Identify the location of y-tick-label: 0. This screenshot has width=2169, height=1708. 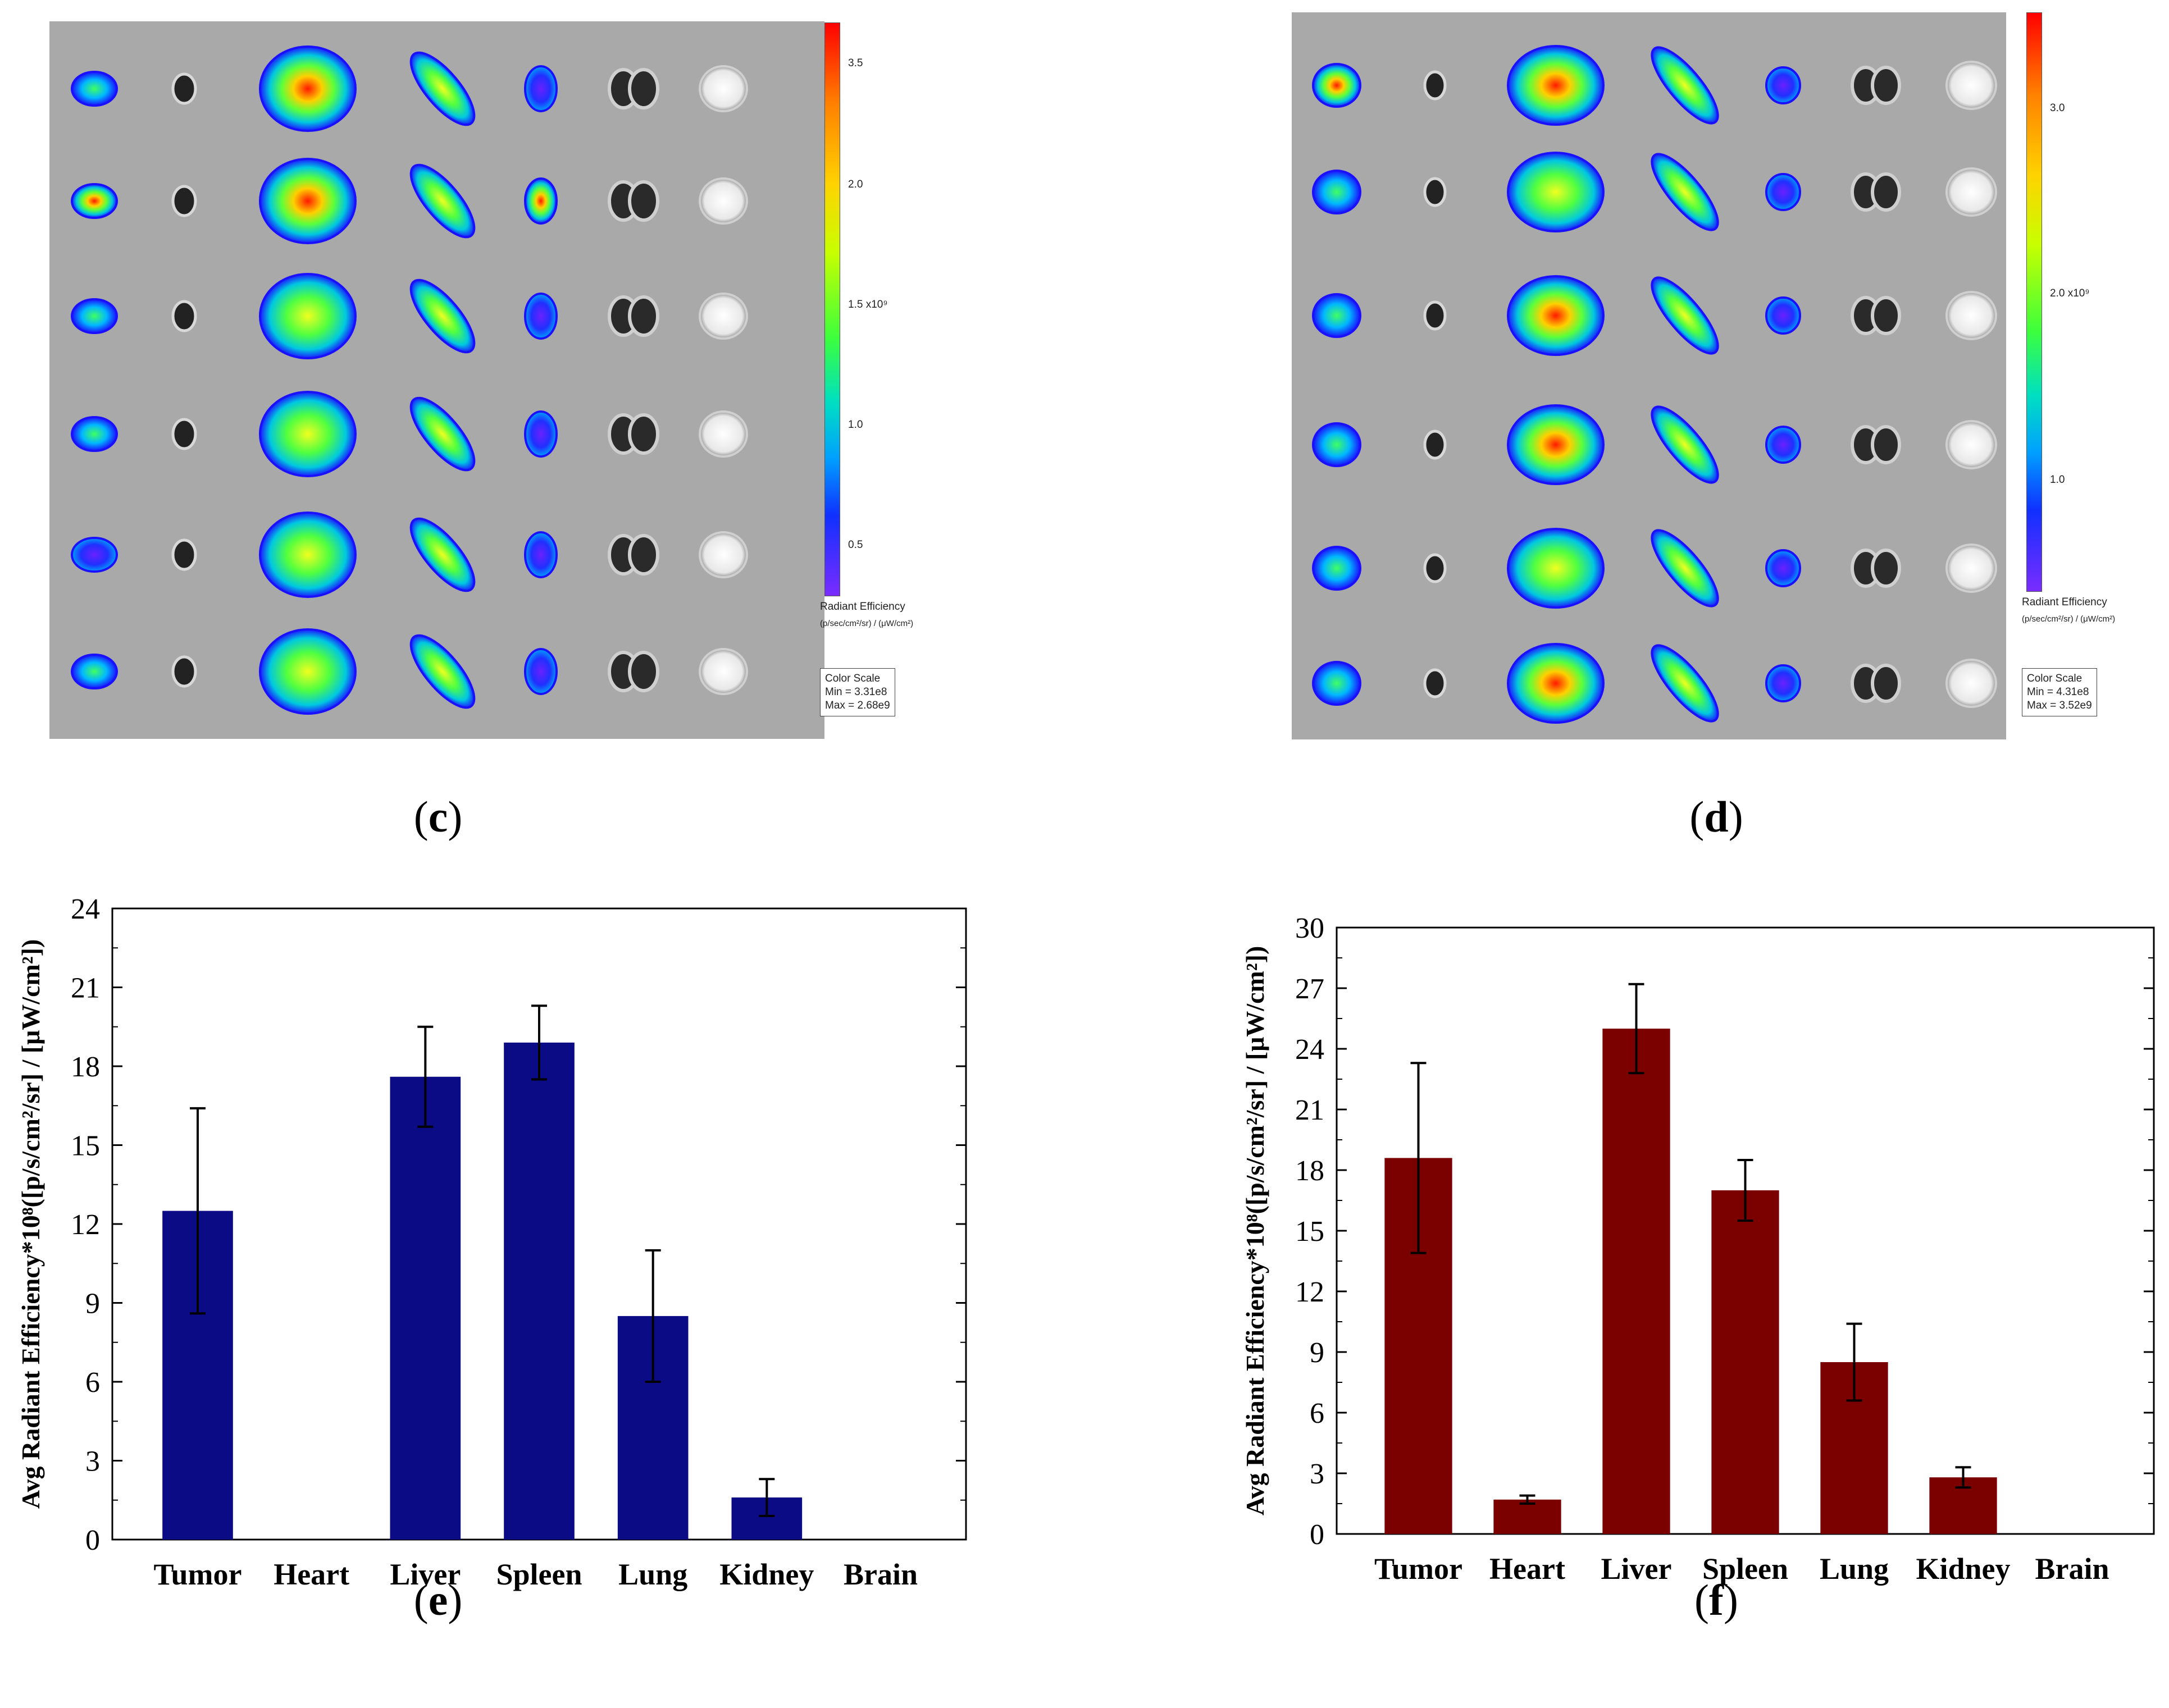
(1317, 1535).